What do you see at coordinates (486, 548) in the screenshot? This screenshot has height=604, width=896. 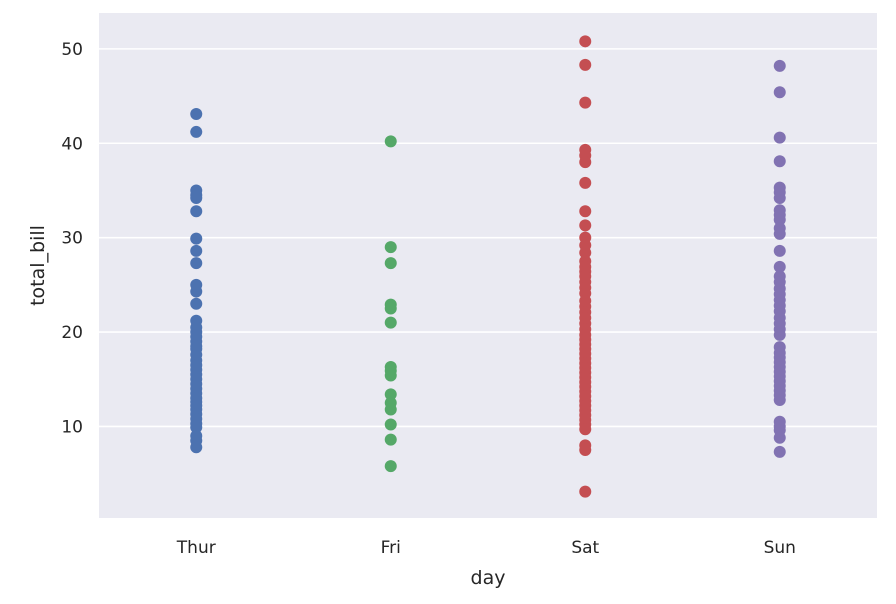 I see `x-tick-labels: Thur Fri Sat Sun` at bounding box center [486, 548].